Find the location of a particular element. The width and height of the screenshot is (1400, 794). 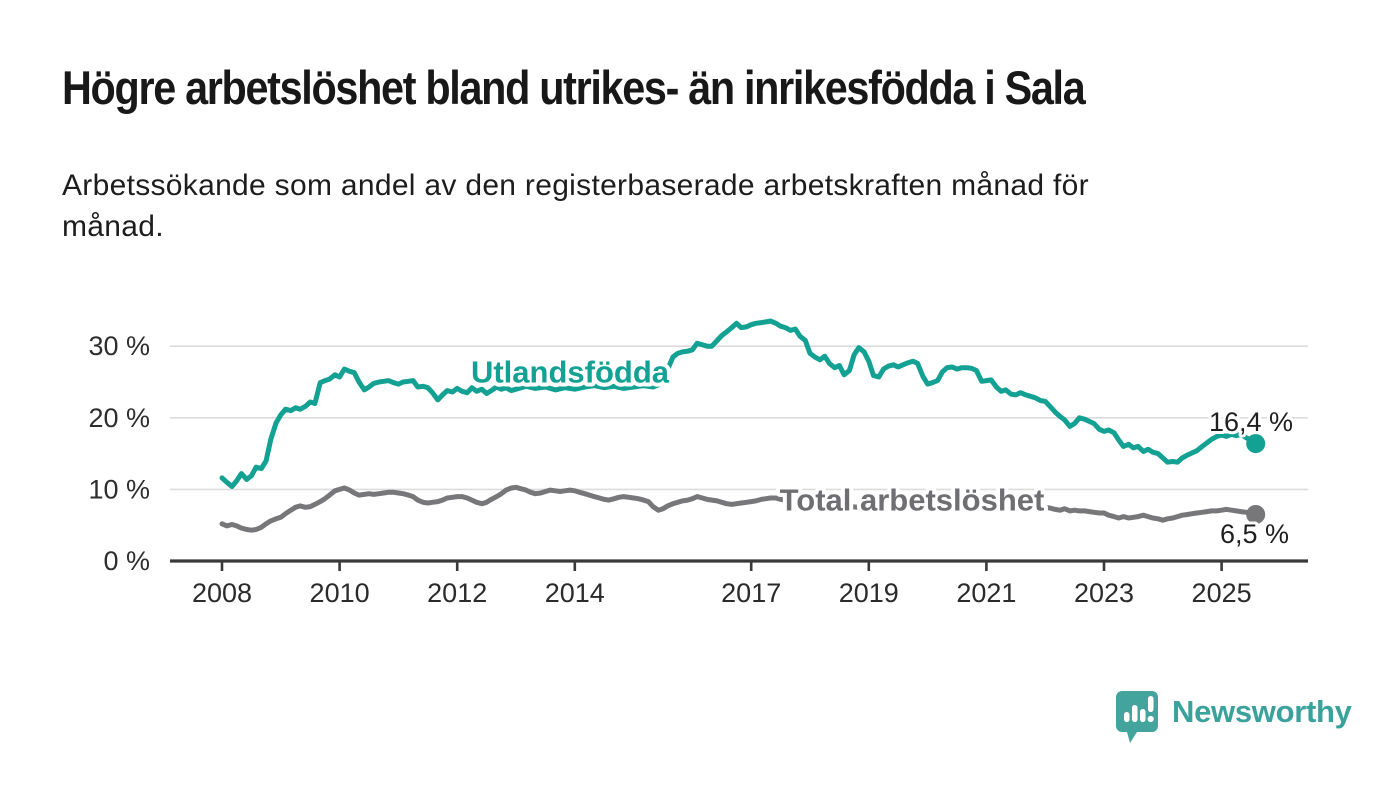

newsworthy-logo: Newsworthy is located at coordinates (1238, 716).